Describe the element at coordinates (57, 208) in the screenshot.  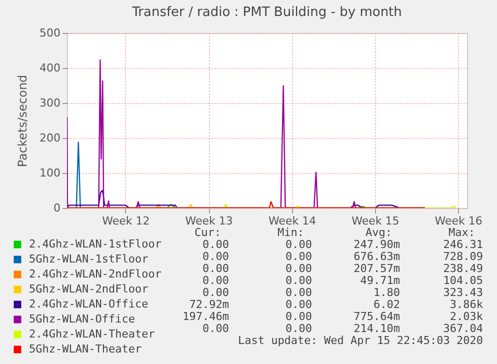
I see `y-tick-label: 0` at that location.